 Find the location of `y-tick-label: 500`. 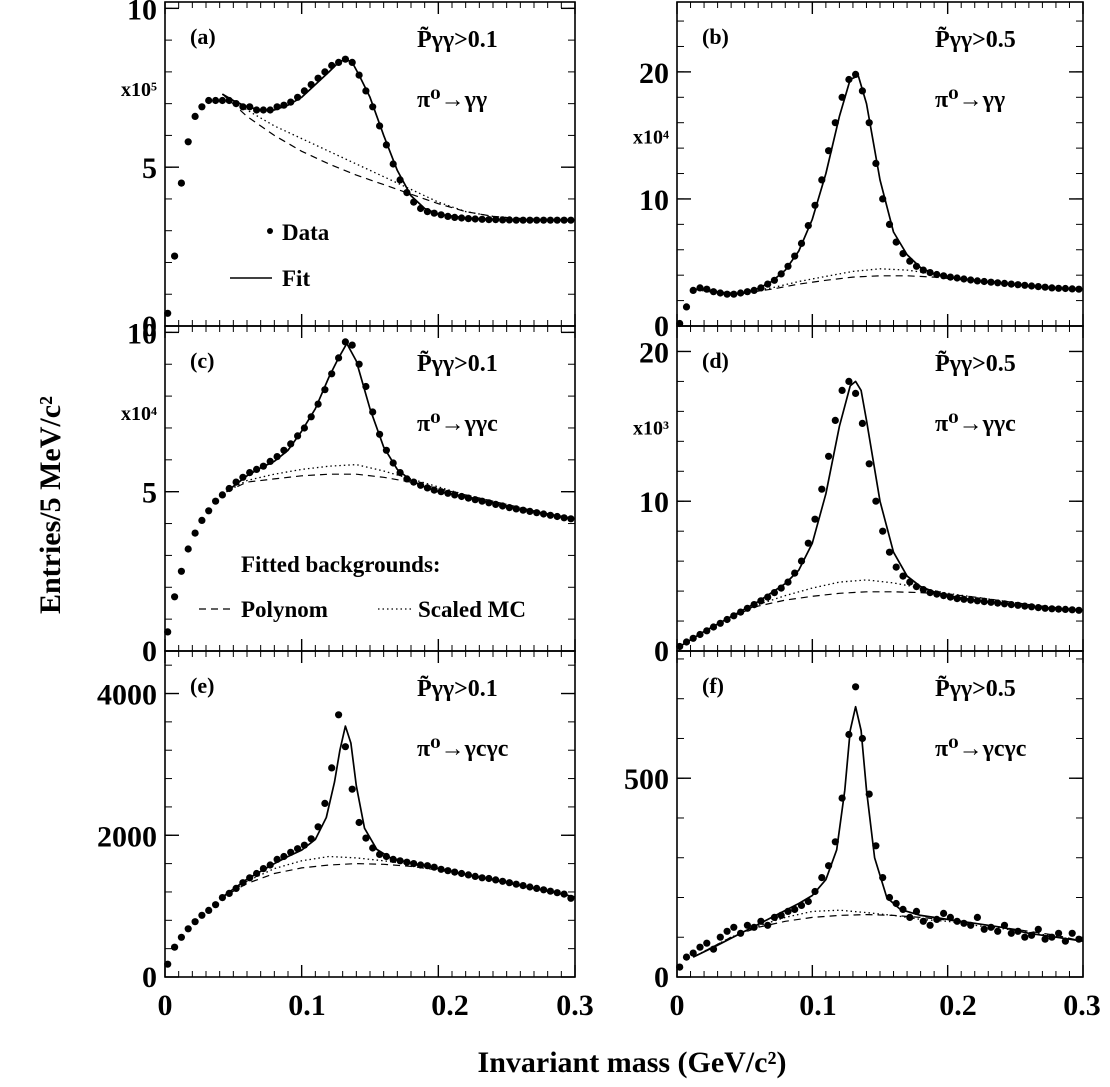

y-tick-label: 500 is located at coordinates (646, 779).